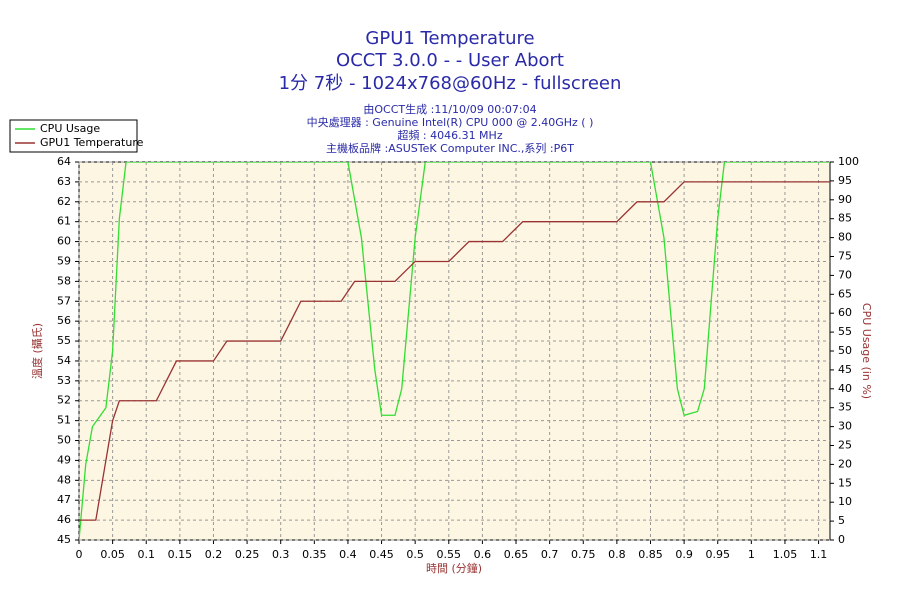 The image size is (900, 604). I want to click on y2-tick-label: 55, so click(845, 331).